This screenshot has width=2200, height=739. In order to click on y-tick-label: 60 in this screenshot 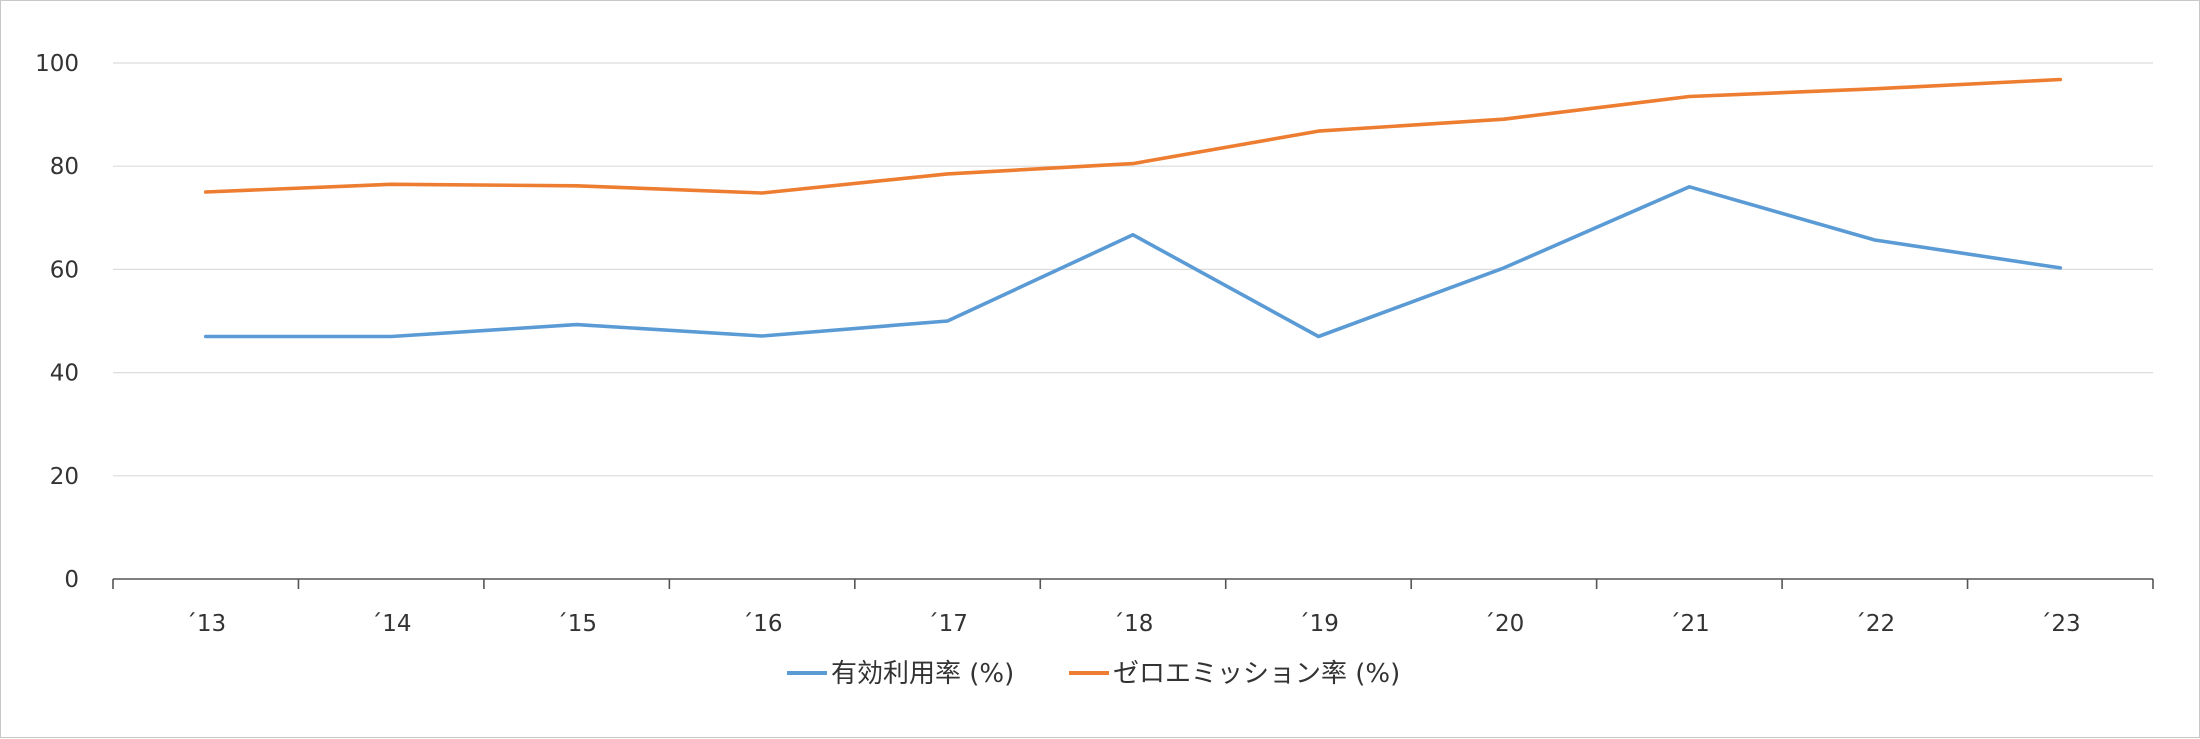, I will do `click(64, 270)`.